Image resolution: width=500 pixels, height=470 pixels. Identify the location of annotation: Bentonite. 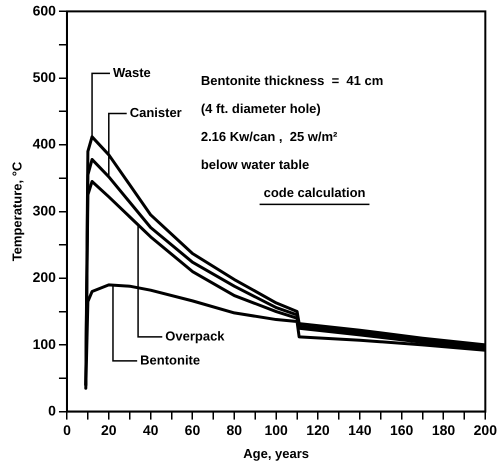
(170, 360).